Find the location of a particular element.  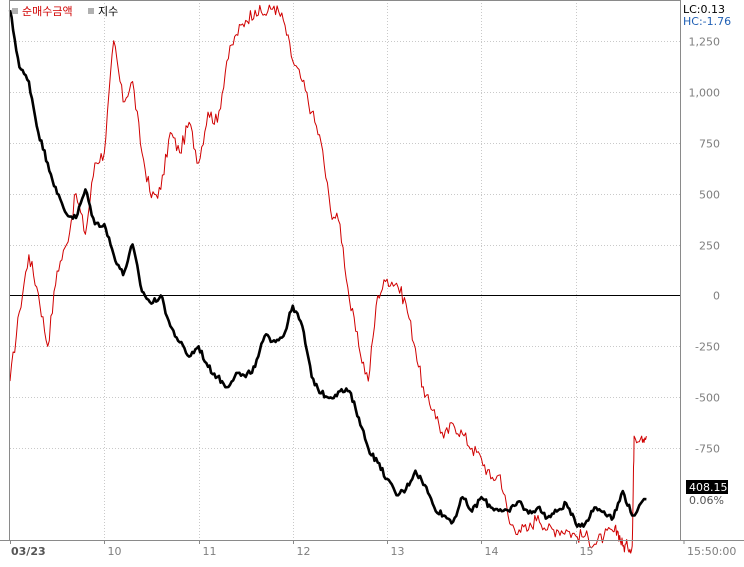

legend-marker-net-buy is located at coordinates (15, 11).